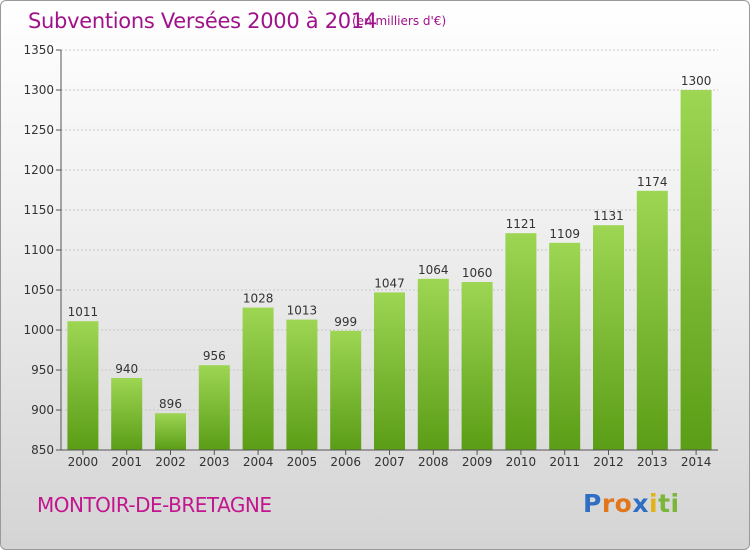 The height and width of the screenshot is (550, 750). What do you see at coordinates (154, 505) in the screenshot?
I see `commune-name: MONTOIR-DE-BRETAGNE` at bounding box center [154, 505].